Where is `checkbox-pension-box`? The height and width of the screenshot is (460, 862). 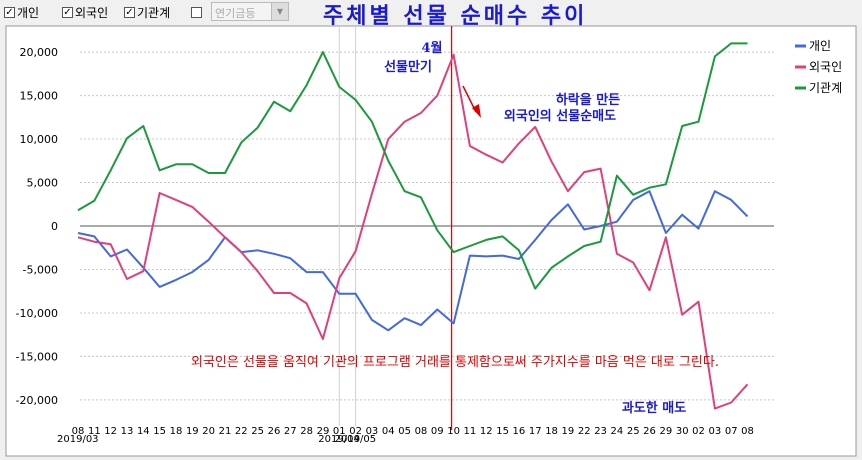 checkbox-pension-box is located at coordinates (196, 12).